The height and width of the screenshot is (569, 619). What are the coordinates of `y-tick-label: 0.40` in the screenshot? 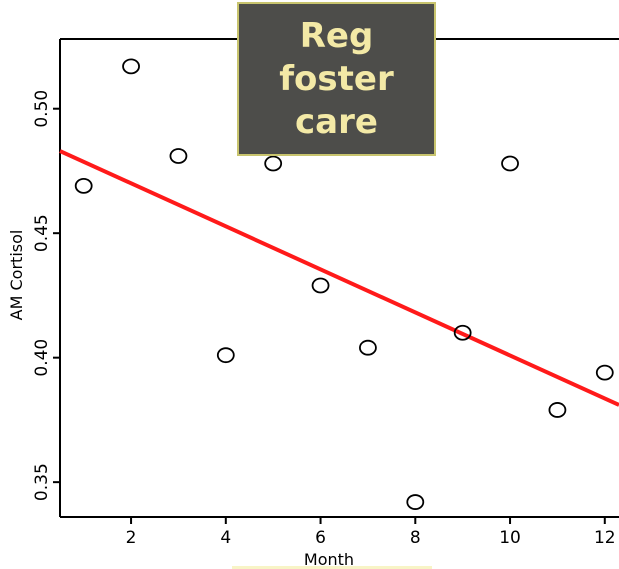 It's located at (42, 358).